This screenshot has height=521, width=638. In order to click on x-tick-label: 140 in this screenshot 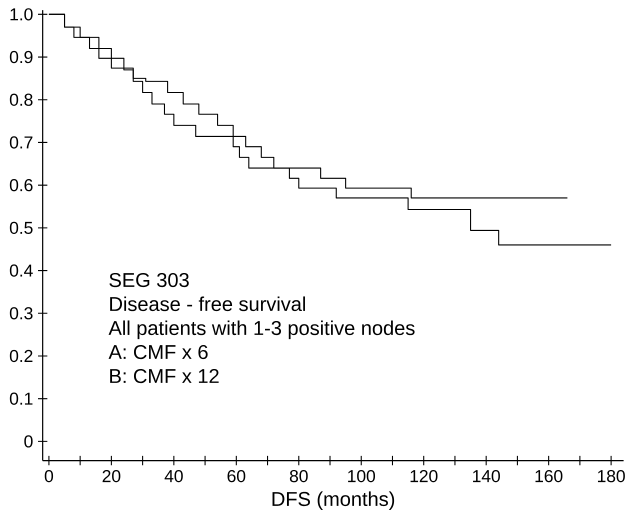, I will do `click(486, 476)`.